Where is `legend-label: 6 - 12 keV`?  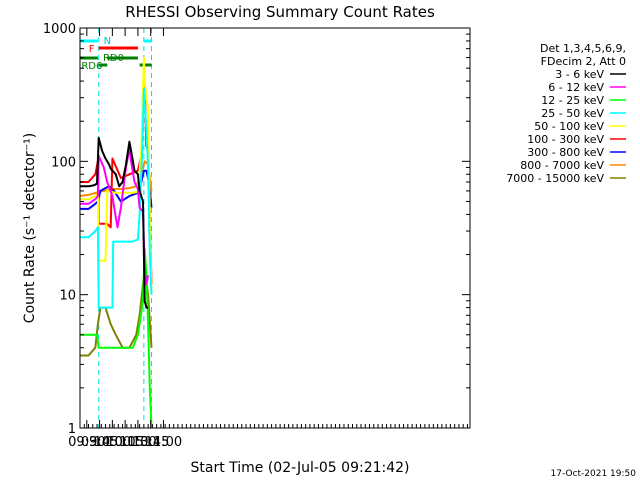 legend-label: 6 - 12 keV is located at coordinates (576, 87).